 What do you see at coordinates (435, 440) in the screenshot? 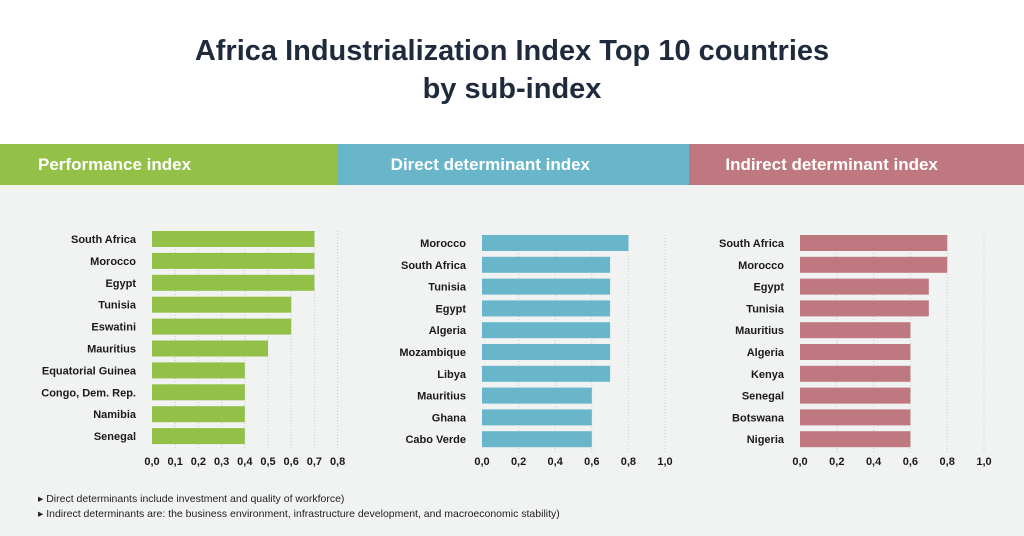
I see `direct-category-label: Cabo Verde` at bounding box center [435, 440].